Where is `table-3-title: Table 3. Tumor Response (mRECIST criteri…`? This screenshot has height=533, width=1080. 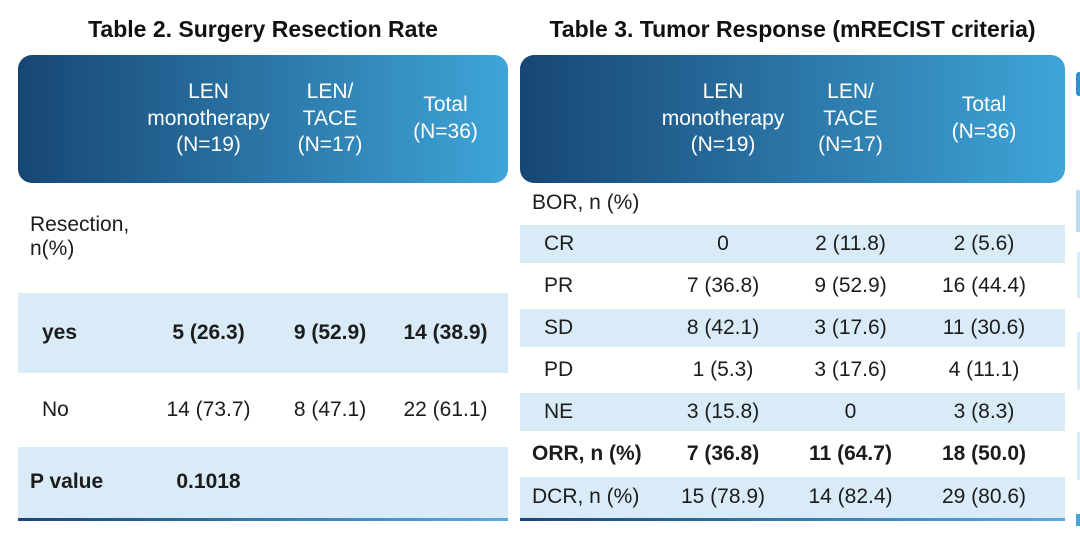
table-3-title: Table 3. Tumor Response (mRECIST criteri… is located at coordinates (792, 29).